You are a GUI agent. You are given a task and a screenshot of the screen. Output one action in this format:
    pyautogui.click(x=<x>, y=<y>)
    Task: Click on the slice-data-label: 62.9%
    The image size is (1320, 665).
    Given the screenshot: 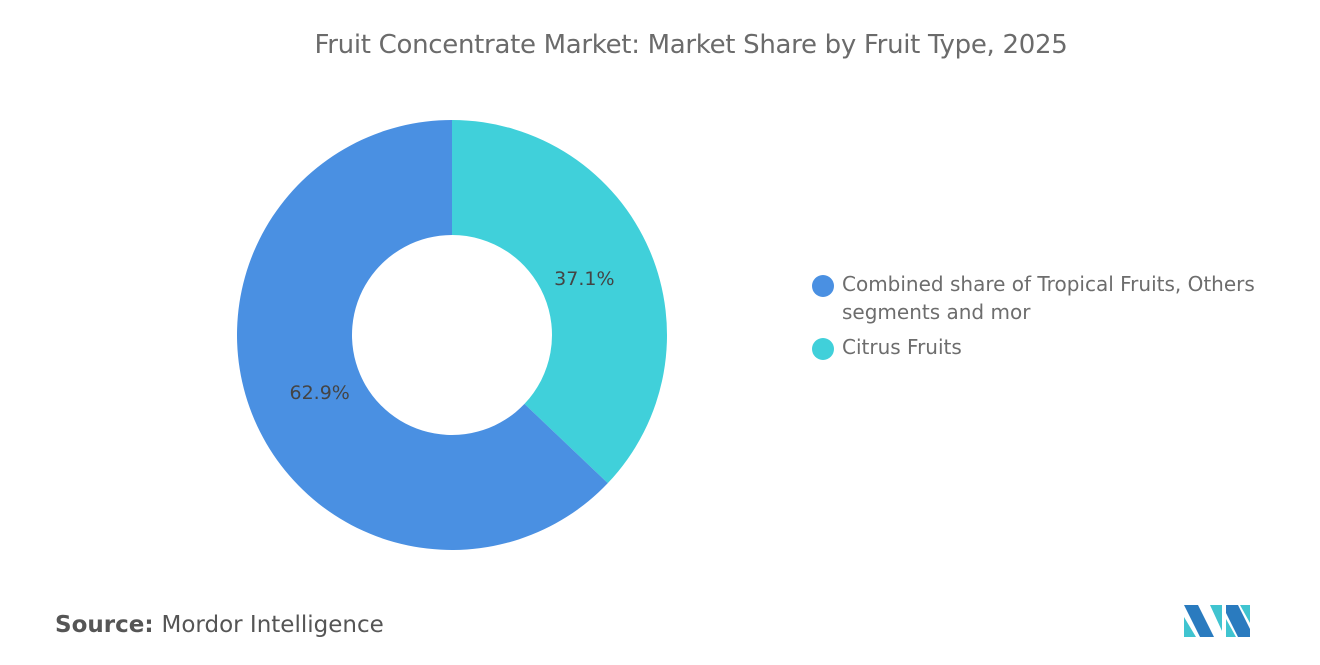 What is the action you would take?
    pyautogui.click(x=319, y=393)
    